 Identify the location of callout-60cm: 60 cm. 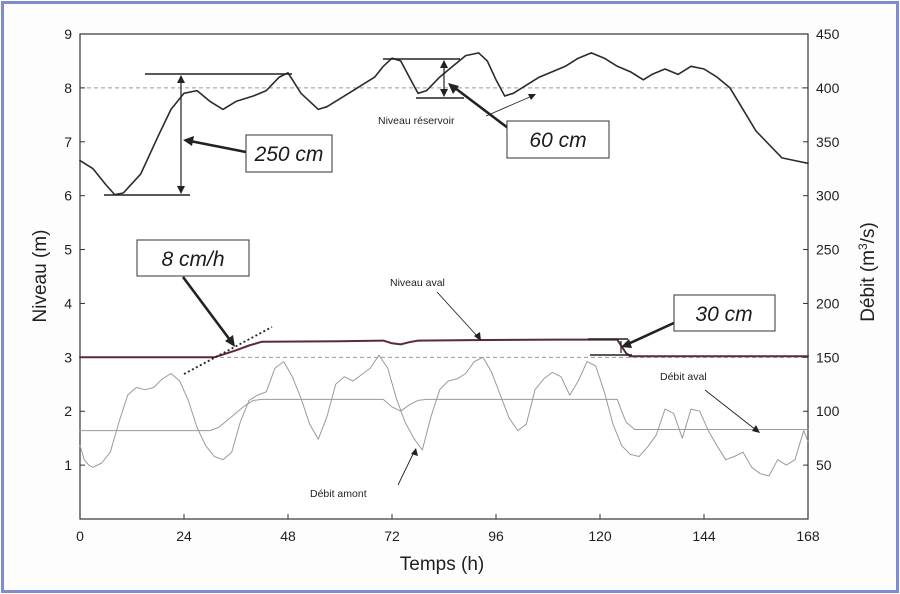
(558, 139).